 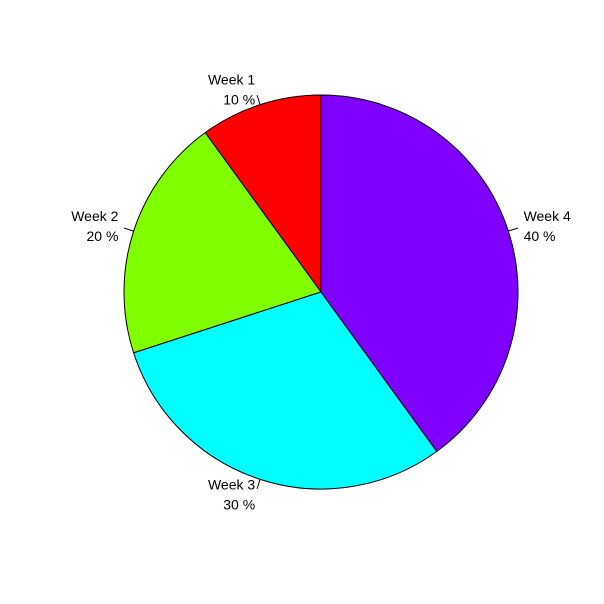 I want to click on slice-percent-label: 10 %, so click(x=239, y=99).